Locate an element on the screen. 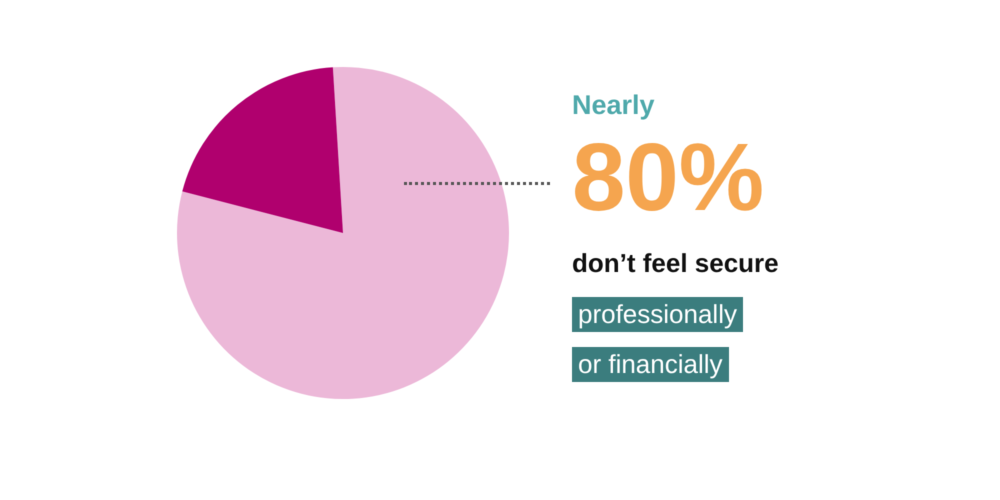 The width and height of the screenshot is (1000, 500). text: Nearly is located at coordinates (613, 105).